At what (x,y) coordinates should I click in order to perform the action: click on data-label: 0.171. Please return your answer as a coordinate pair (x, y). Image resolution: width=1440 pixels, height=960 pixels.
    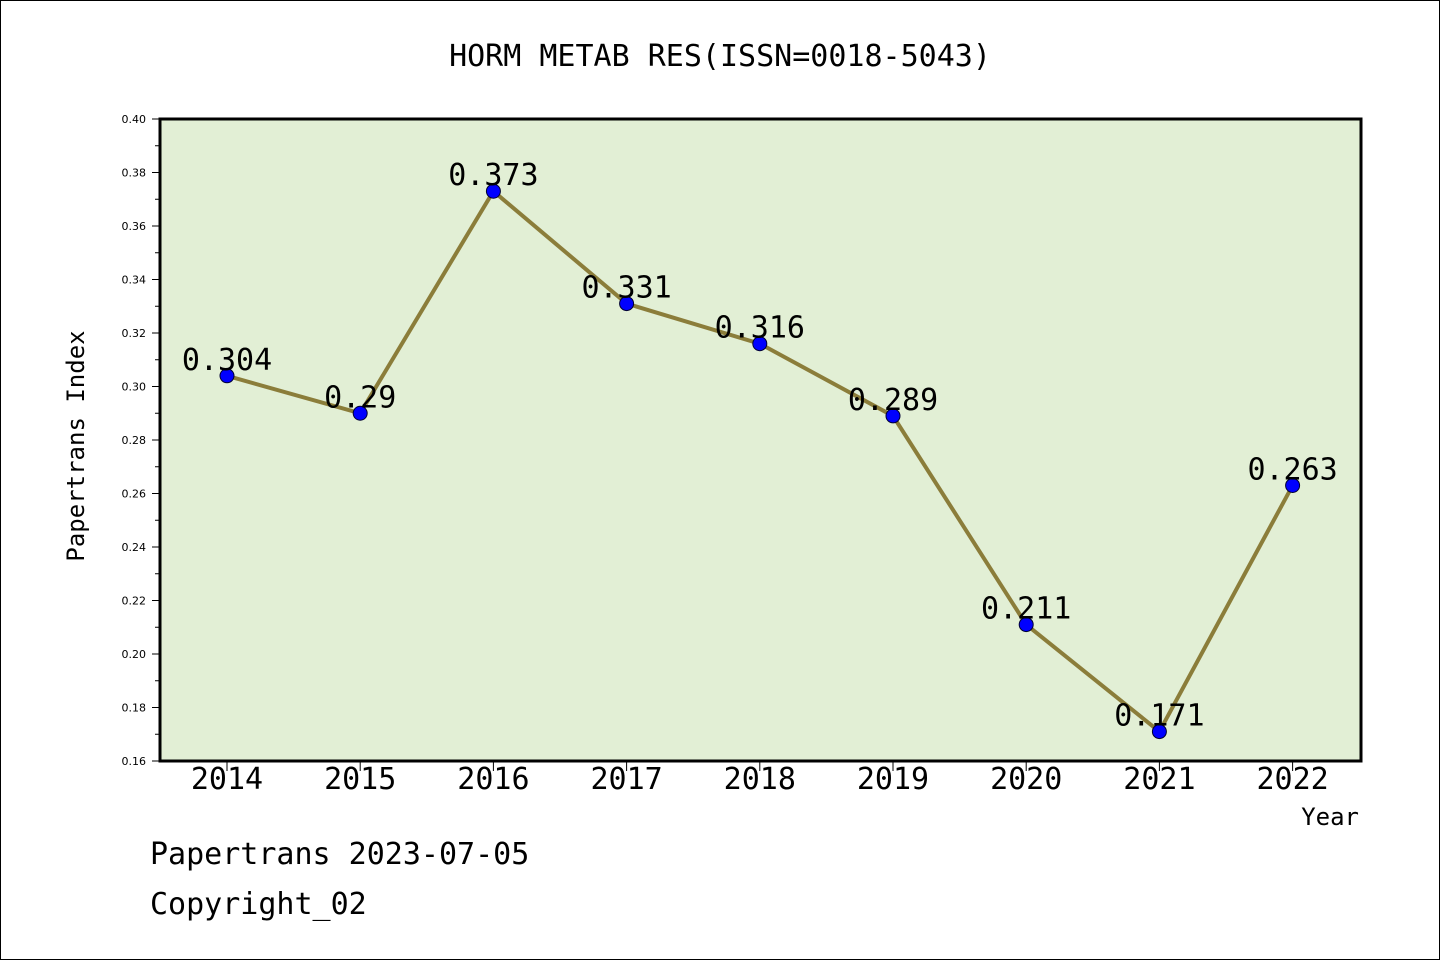
    Looking at the image, I should click on (1159, 716).